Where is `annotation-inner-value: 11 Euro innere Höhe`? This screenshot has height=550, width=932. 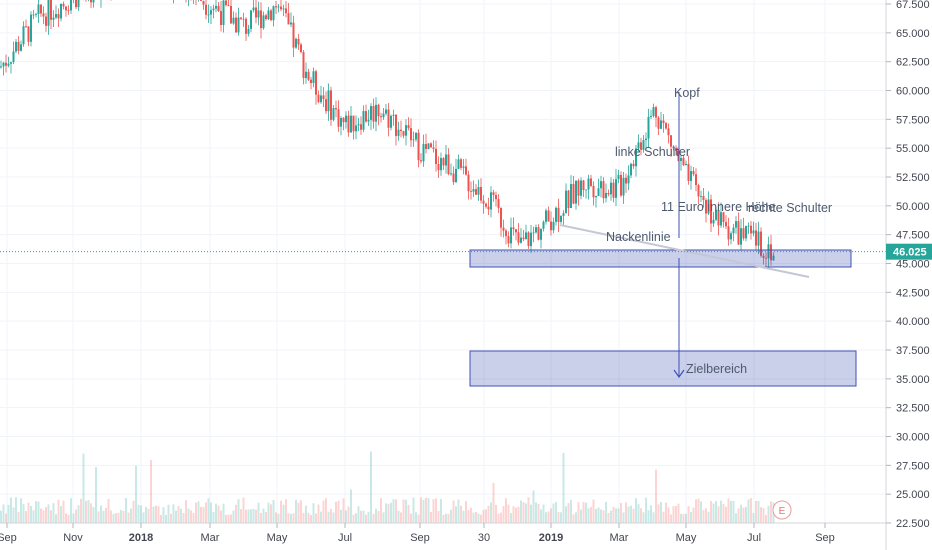 annotation-inner-value: 11 Euro innere Höhe is located at coordinates (718, 207).